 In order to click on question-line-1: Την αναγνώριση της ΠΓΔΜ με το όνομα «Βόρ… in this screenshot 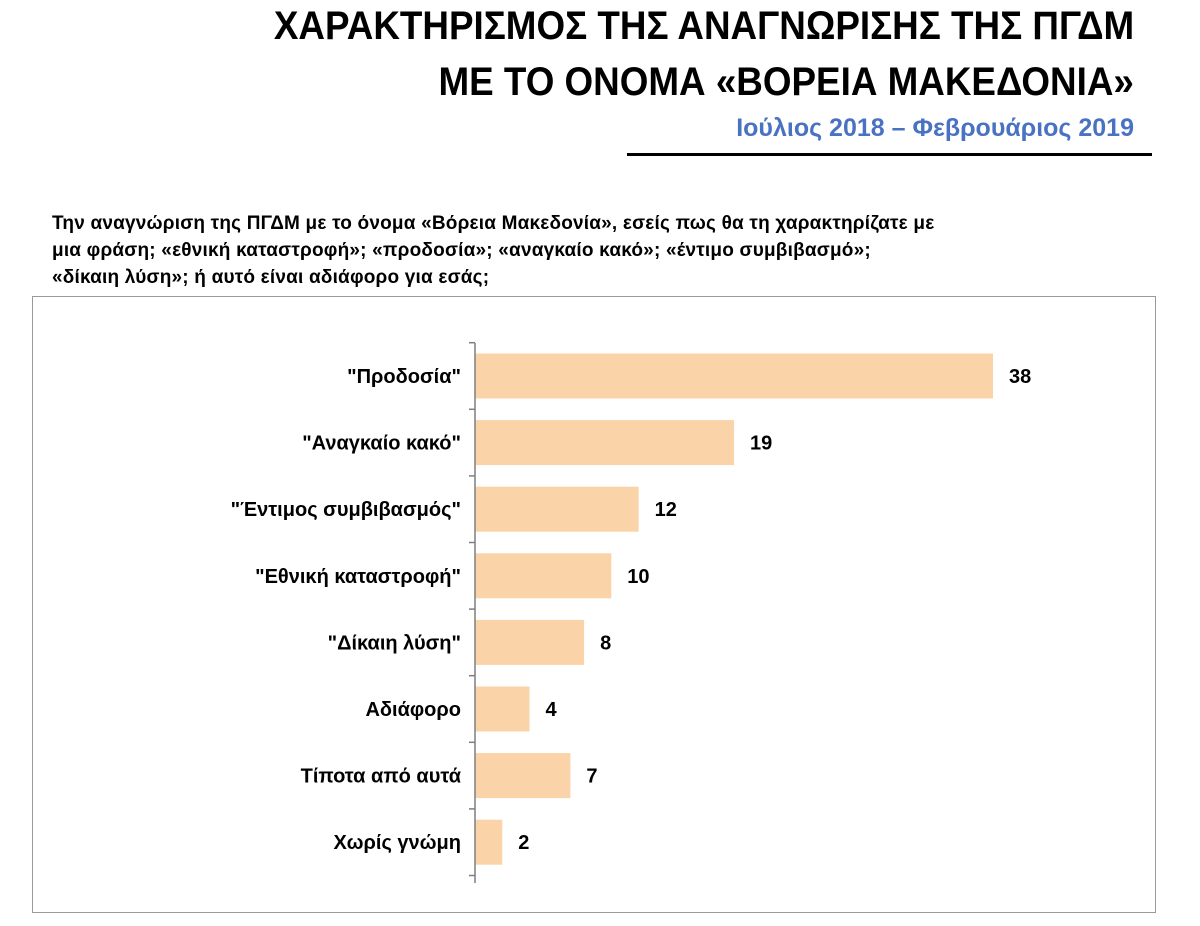, I will do `click(493, 223)`.